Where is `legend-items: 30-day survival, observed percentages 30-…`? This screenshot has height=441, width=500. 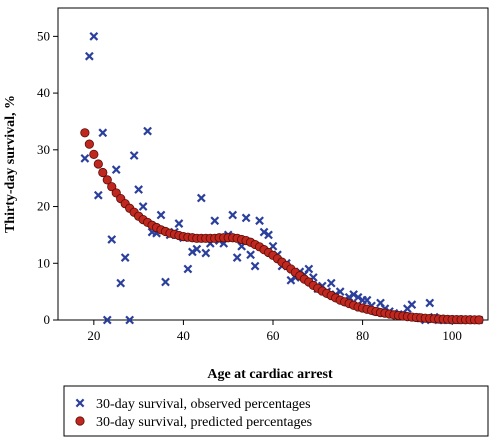
legend-items: 30-day survival, observed percentages 30-… is located at coordinates (193, 413).